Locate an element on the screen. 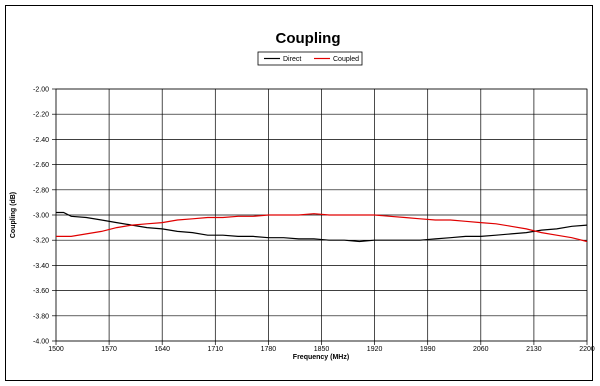  x-tick-label: 2130 is located at coordinates (534, 349).